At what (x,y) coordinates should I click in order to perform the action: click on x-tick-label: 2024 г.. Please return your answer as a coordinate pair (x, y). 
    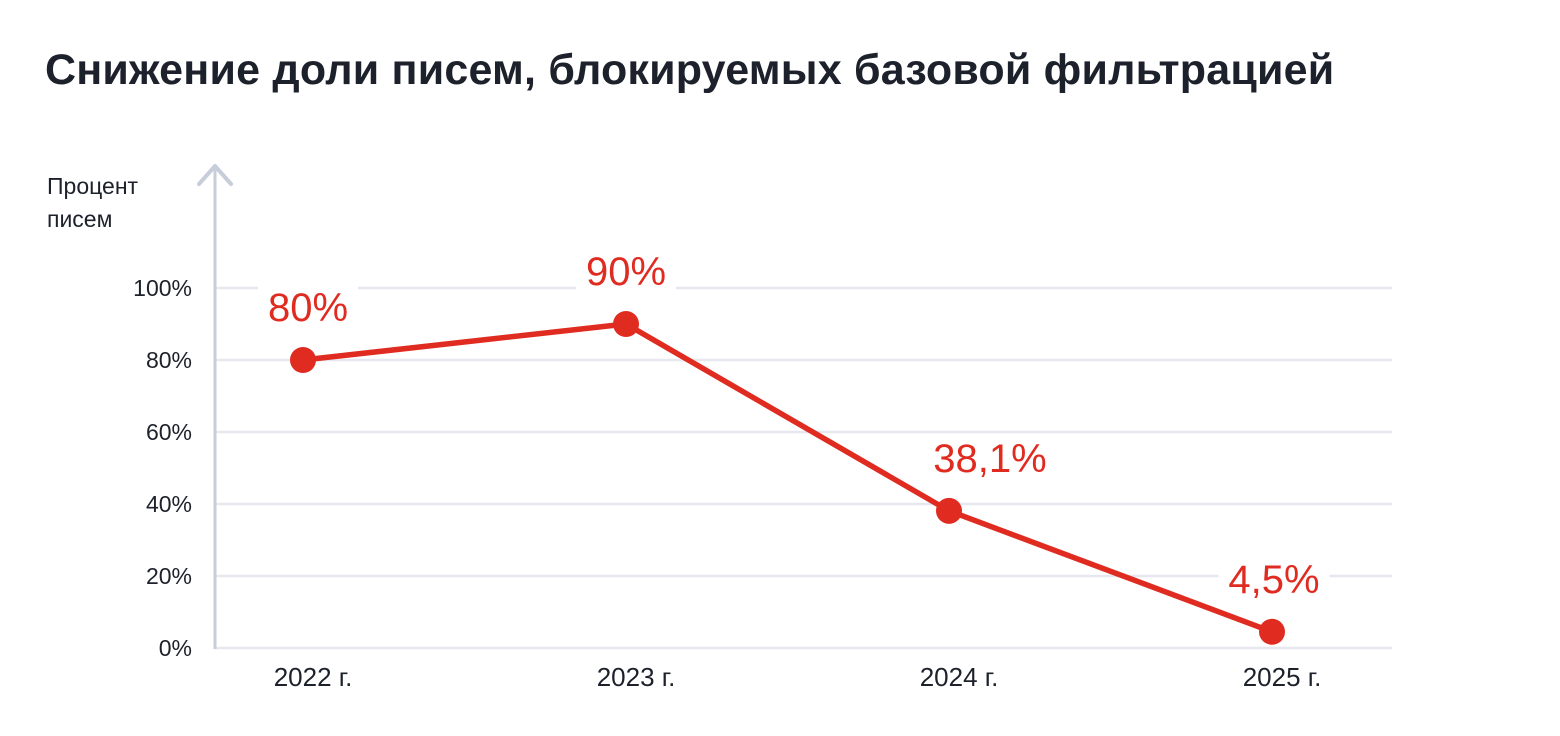
    Looking at the image, I should click on (959, 677).